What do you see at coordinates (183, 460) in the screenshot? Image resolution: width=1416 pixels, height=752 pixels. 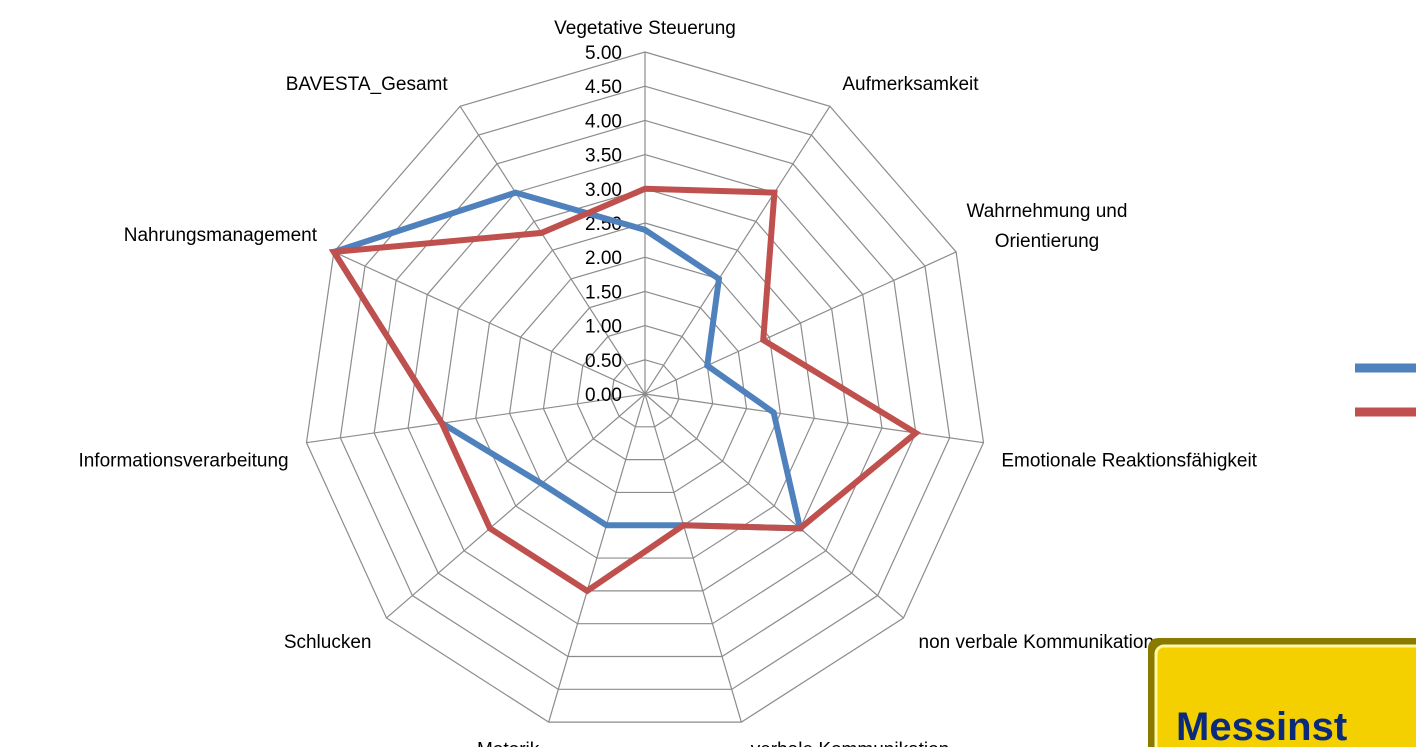 I see `category-label: Informationsverarbeitung` at bounding box center [183, 460].